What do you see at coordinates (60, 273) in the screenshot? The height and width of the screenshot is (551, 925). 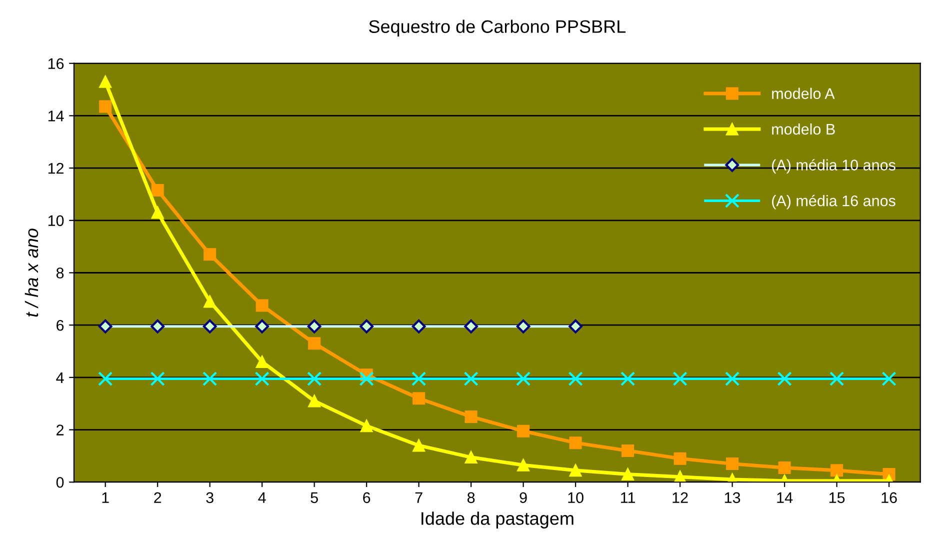 I see `y-tick-label: 8` at bounding box center [60, 273].